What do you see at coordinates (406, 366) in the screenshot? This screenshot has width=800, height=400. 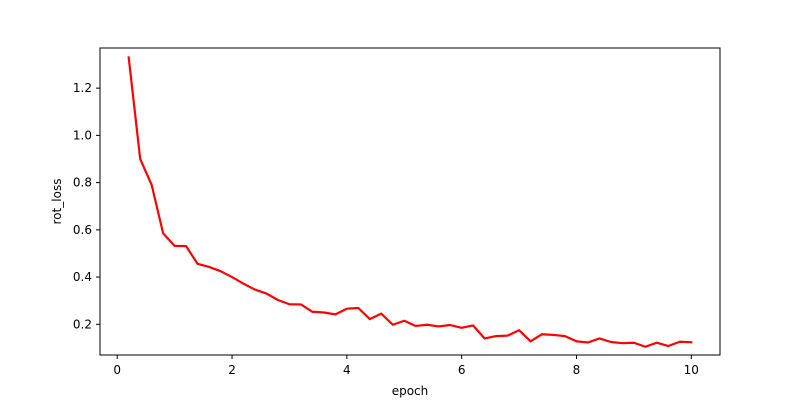 I see `x-axis-ticks: 0 2 4 6 8 10` at bounding box center [406, 366].